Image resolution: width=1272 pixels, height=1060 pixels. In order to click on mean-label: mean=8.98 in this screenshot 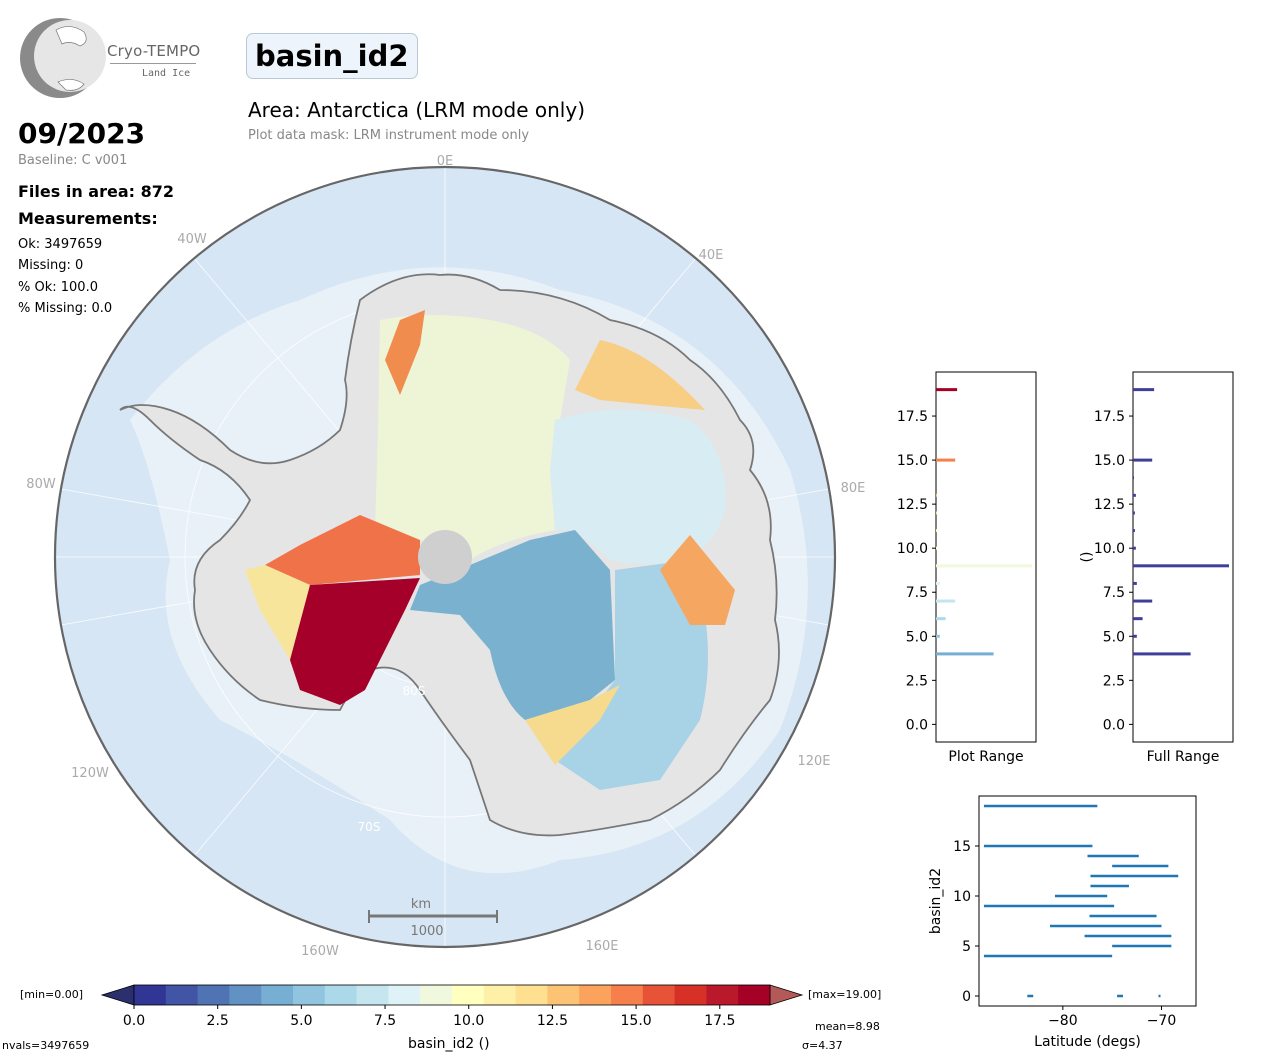, I will do `click(847, 1026)`.